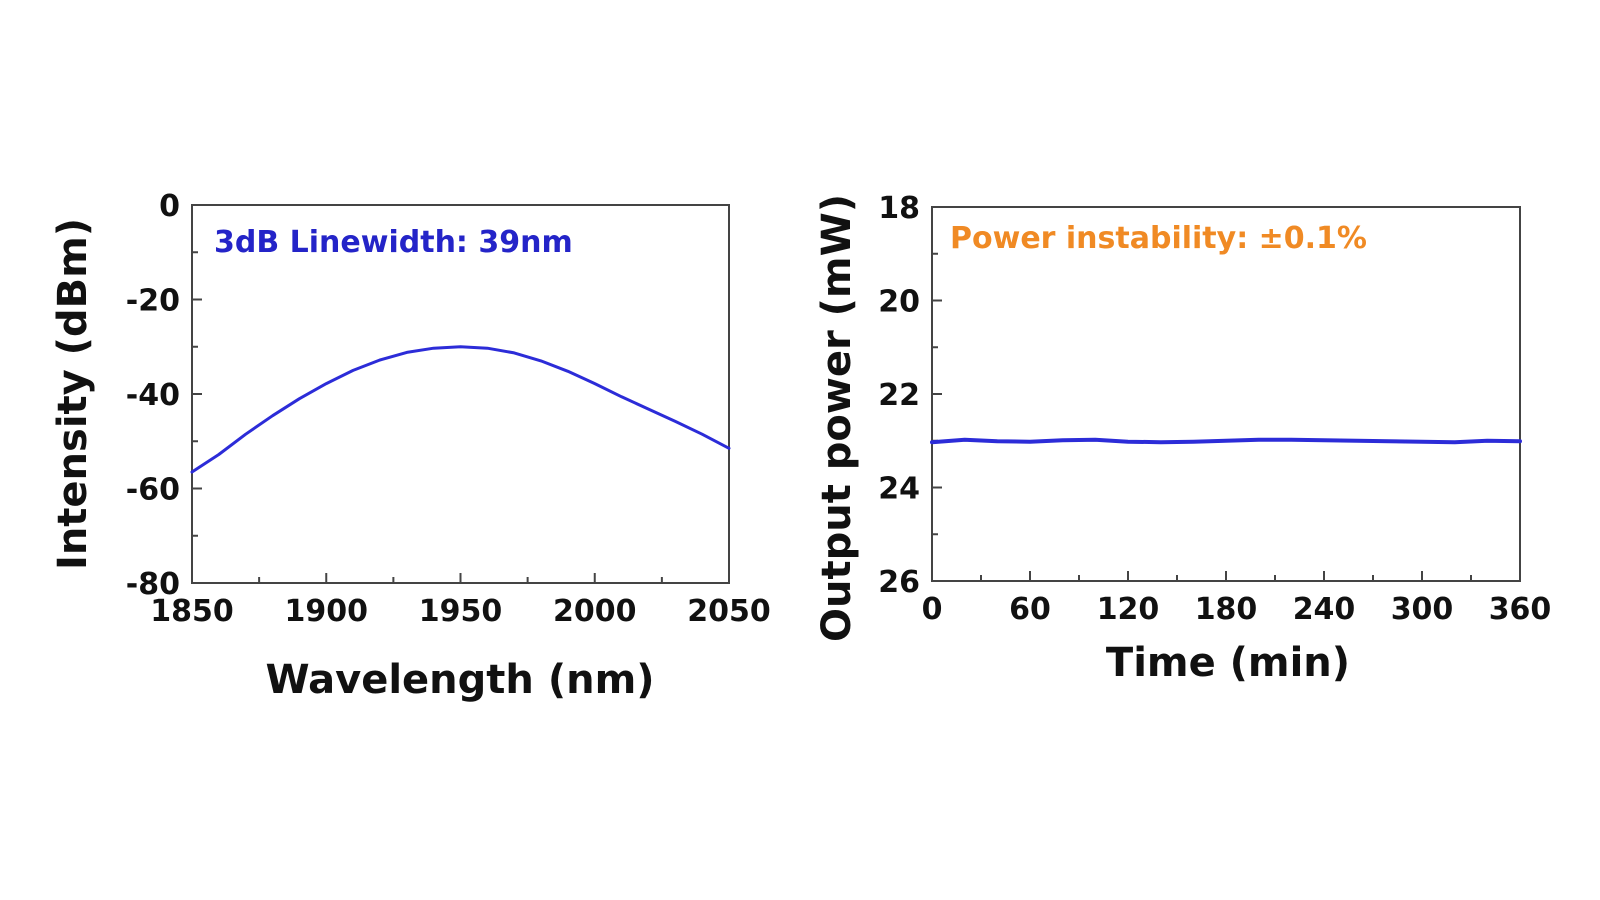 This screenshot has width=1600, height=900. I want to click on power-x-tick-label: 240, so click(1324, 609).